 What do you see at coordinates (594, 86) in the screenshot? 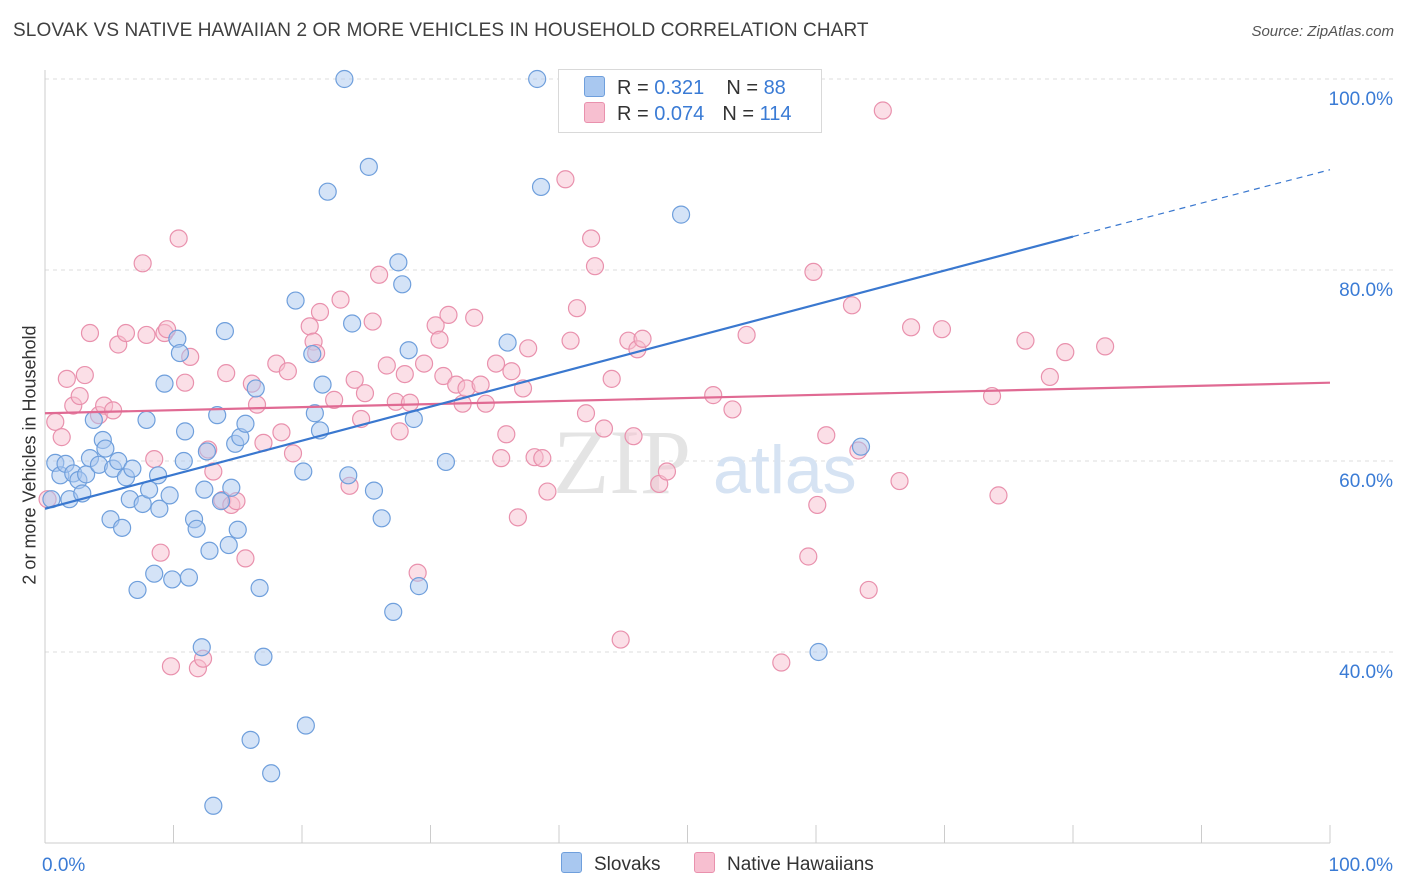
I see `legend-swatch-slovaks` at bounding box center [594, 86].